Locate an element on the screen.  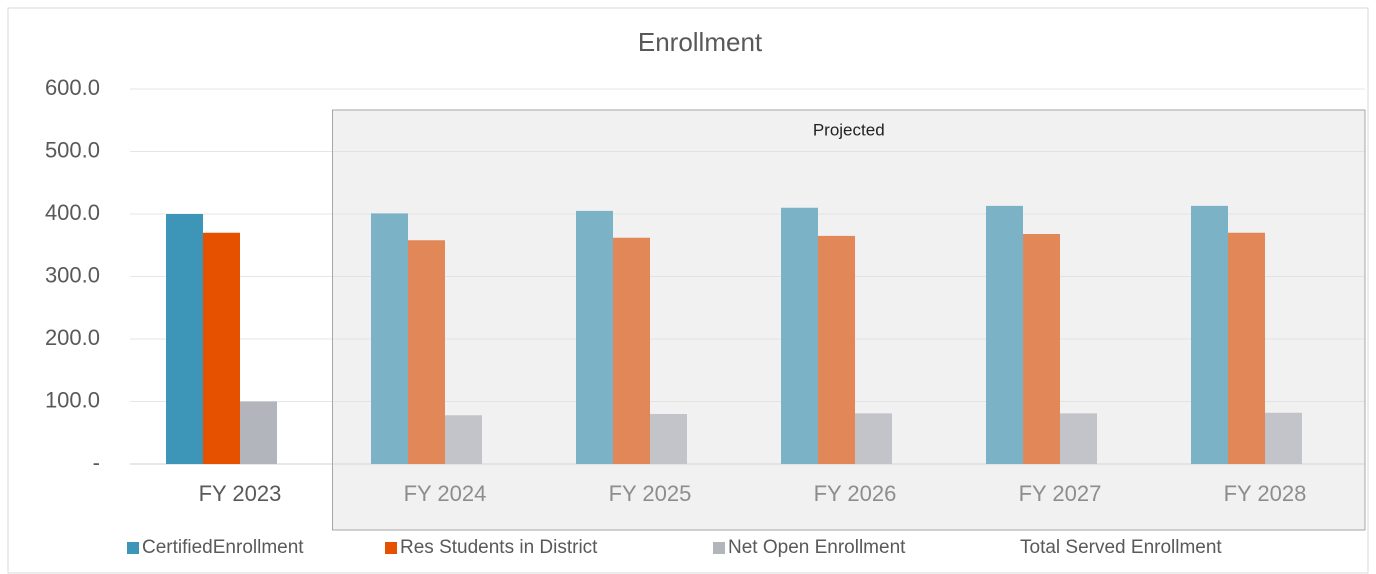
y-tick-label: 600.0 is located at coordinates (72, 87).